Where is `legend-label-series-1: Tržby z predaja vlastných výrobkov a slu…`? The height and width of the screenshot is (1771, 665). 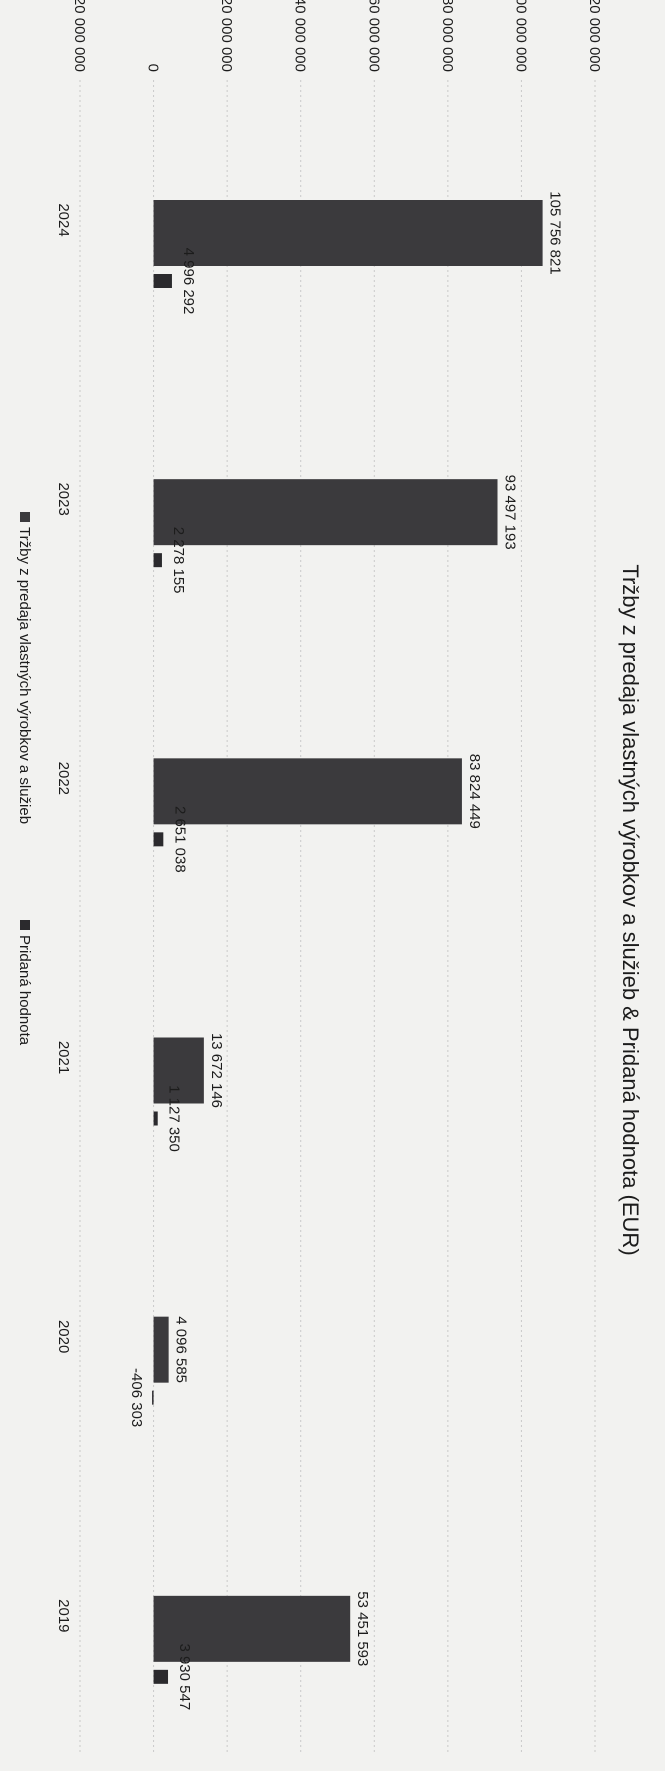 legend-label-series-1: Tržby z predaja vlastných výrobkov a slu… is located at coordinates (24, 675).